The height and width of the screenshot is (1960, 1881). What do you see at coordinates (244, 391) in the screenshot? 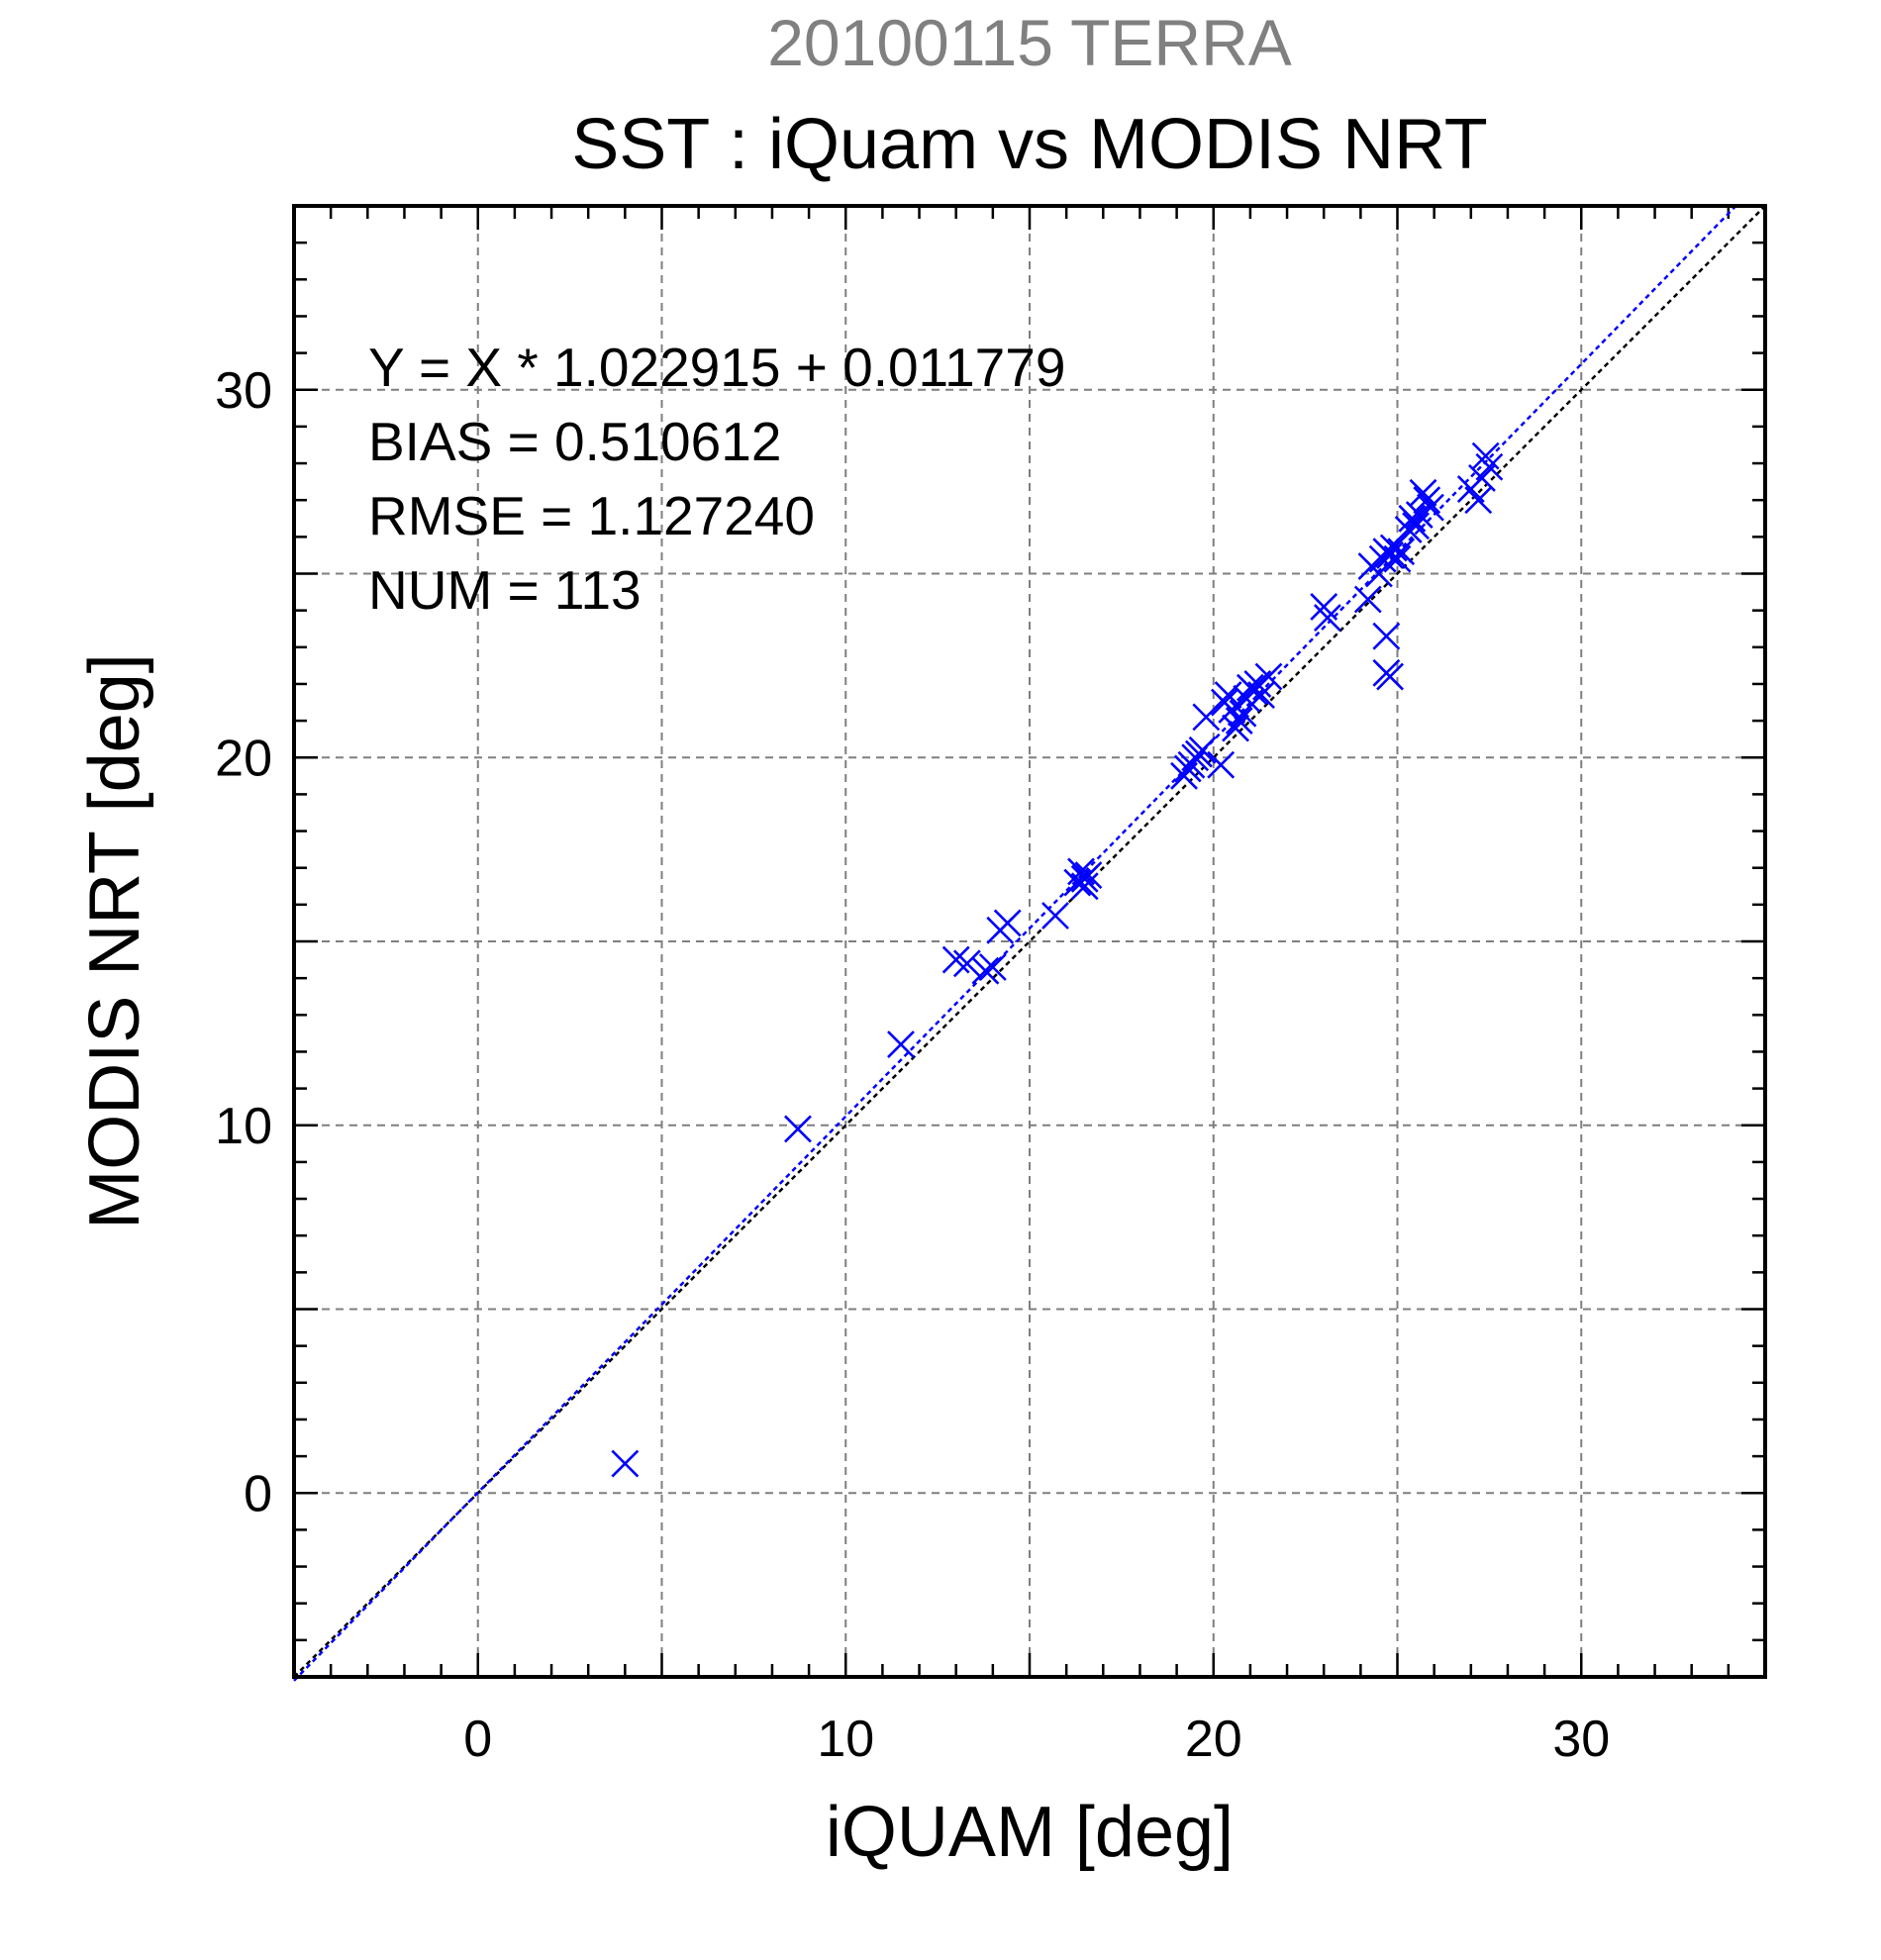
I see `y-tick-label: 30` at bounding box center [244, 391].